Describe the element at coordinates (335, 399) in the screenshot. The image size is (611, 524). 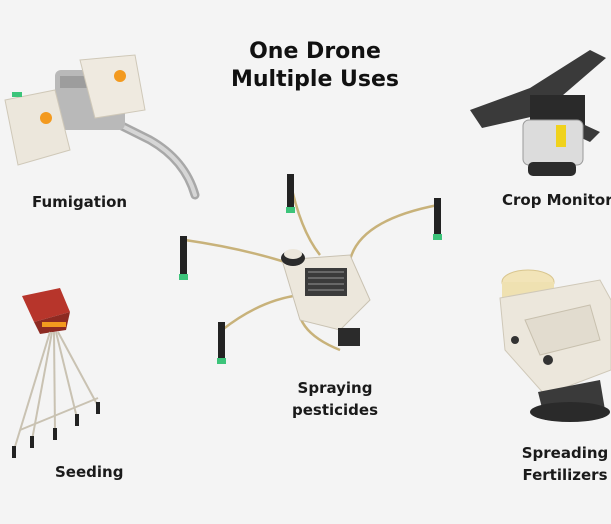
I see `label-spraying-pesticides: Spraying pesticides` at that location.